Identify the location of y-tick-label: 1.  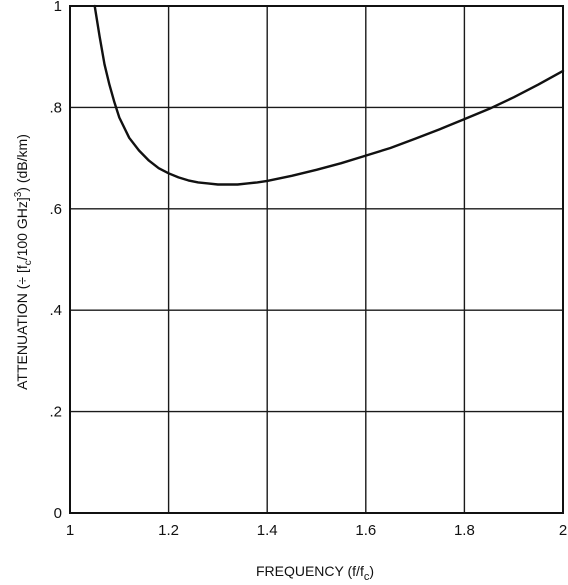
(58, 7).